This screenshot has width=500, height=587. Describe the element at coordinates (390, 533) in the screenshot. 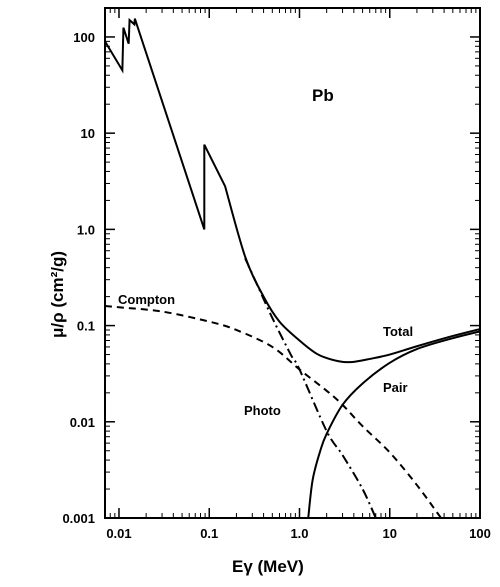

I see `x-tick-label: 10` at that location.